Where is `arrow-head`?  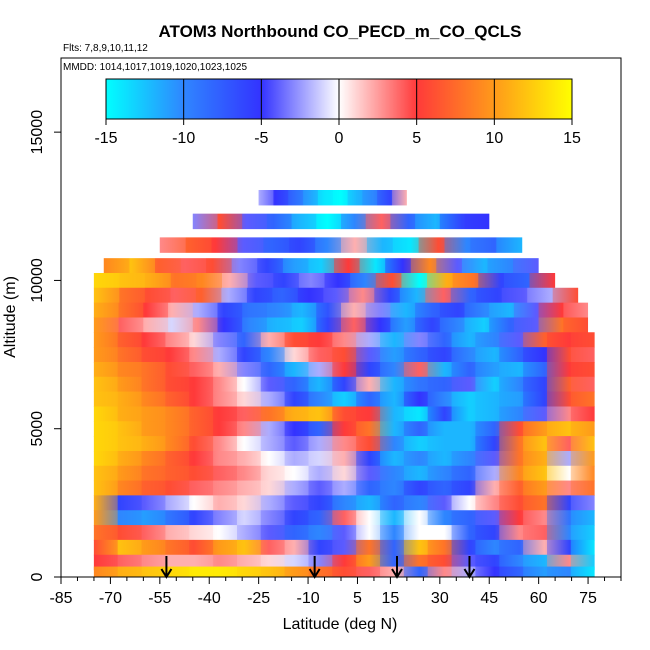 arrow-head is located at coordinates (469, 573).